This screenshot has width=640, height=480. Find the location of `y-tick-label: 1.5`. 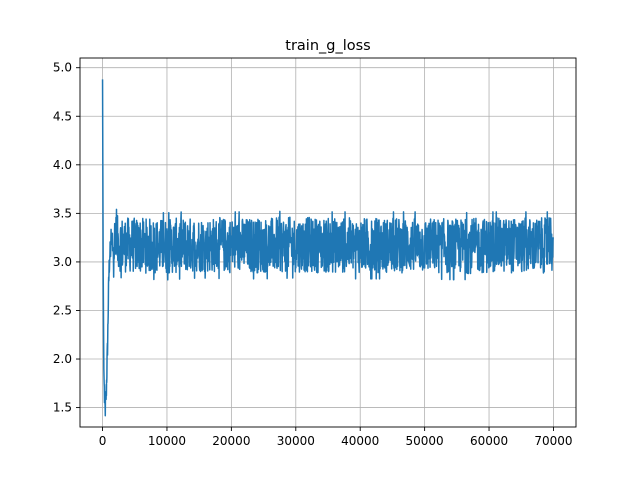

y-tick-label: 1.5 is located at coordinates (62, 408).